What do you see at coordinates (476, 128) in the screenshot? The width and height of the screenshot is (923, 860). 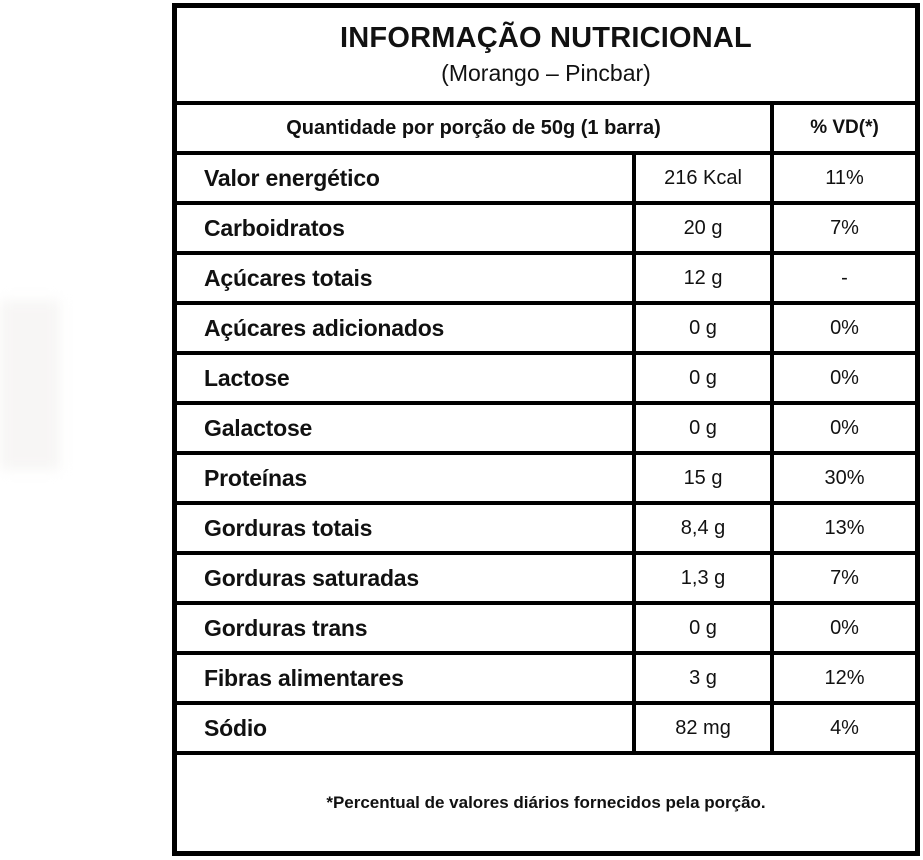 I see `header-quantity-cell: Quantidade por porção de 50g (1 barra)` at bounding box center [476, 128].